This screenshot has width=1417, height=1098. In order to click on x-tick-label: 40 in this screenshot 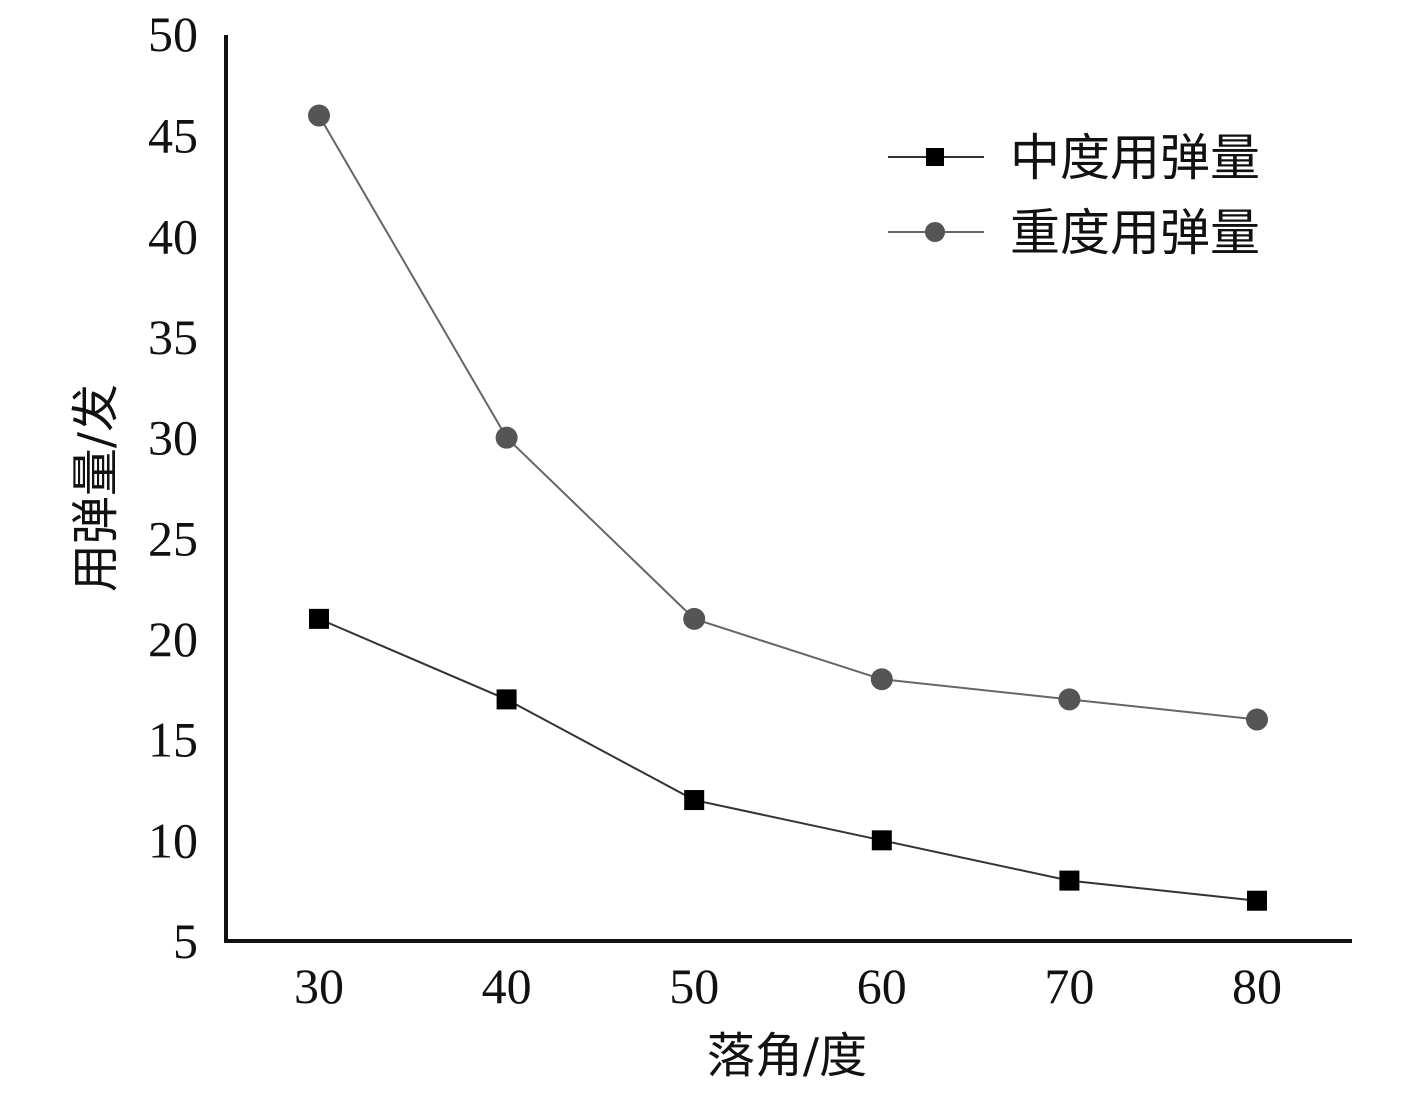, I will do `click(507, 986)`.